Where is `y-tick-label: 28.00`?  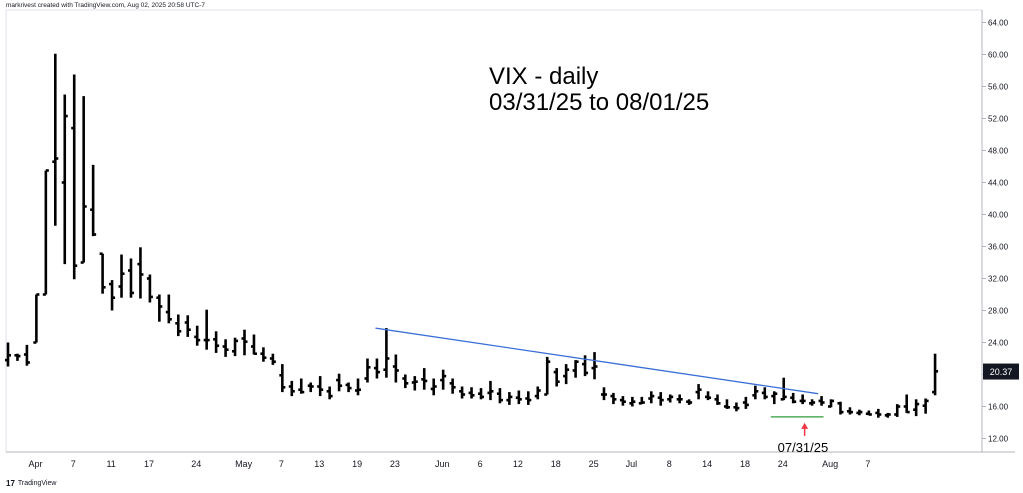
y-tick-label: 28.00 is located at coordinates (998, 311).